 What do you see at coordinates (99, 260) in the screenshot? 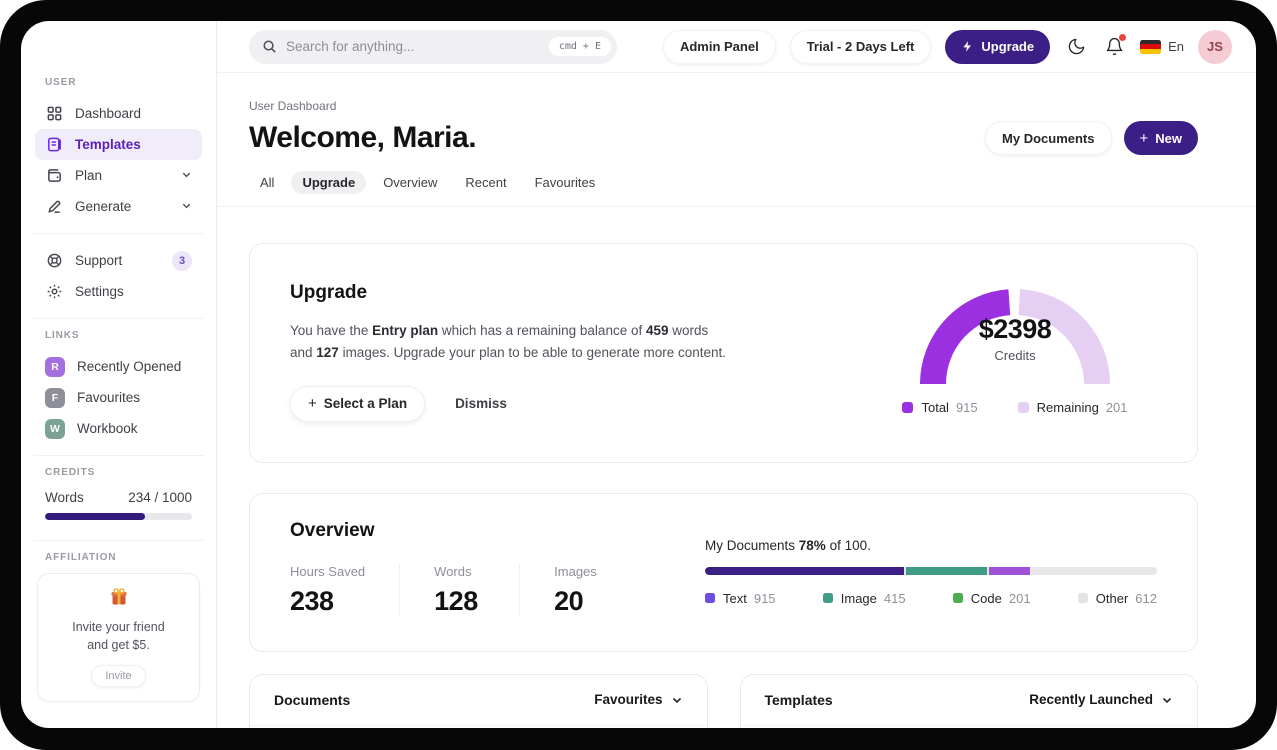
I see `sidebar-item-label: Support` at bounding box center [99, 260].